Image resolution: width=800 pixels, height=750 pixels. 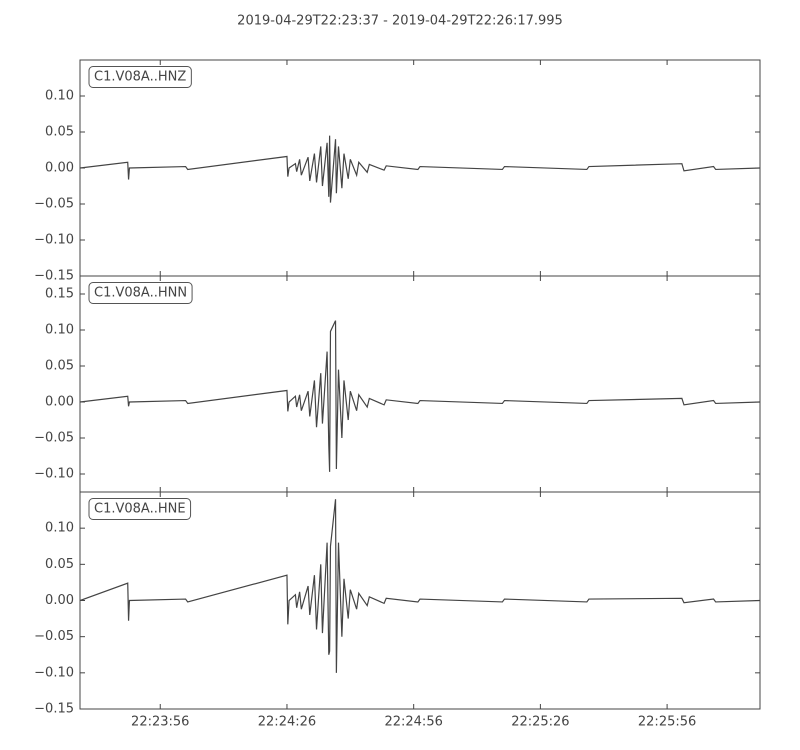 What do you see at coordinates (540, 722) in the screenshot?
I see `x-tick-label: 22:25:26` at bounding box center [540, 722].